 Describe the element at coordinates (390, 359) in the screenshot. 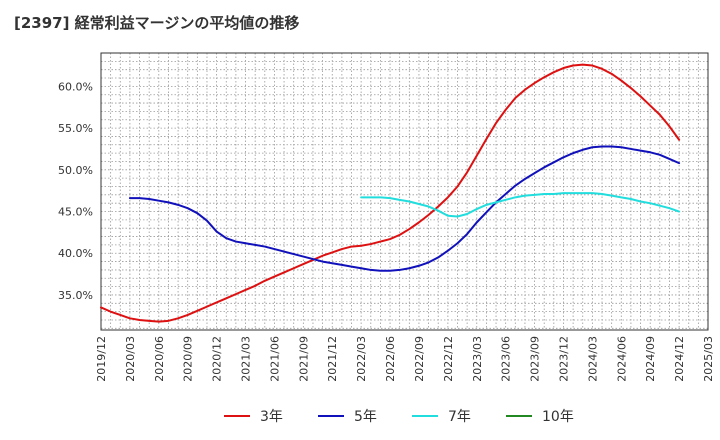

I see `x-tick-label: 2022/06` at that location.